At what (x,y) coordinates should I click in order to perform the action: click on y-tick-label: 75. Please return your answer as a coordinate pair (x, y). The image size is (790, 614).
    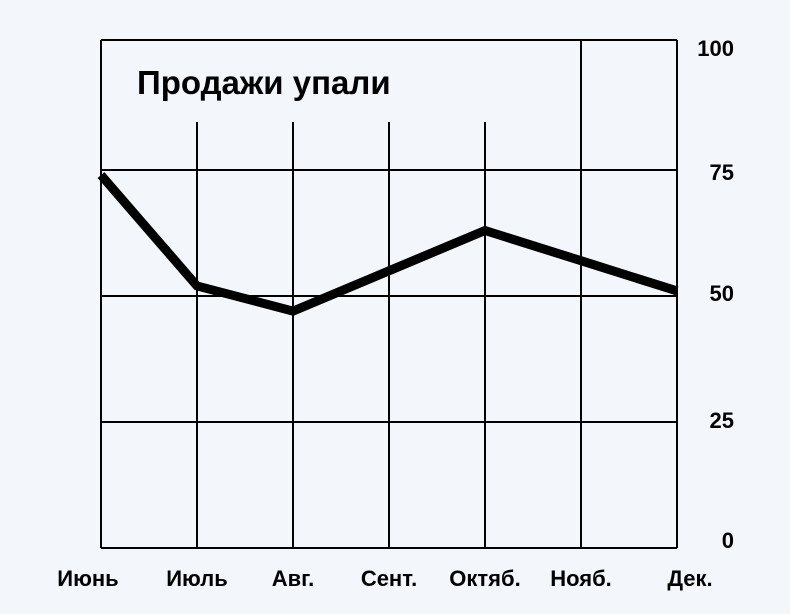
    Looking at the image, I should click on (722, 172).